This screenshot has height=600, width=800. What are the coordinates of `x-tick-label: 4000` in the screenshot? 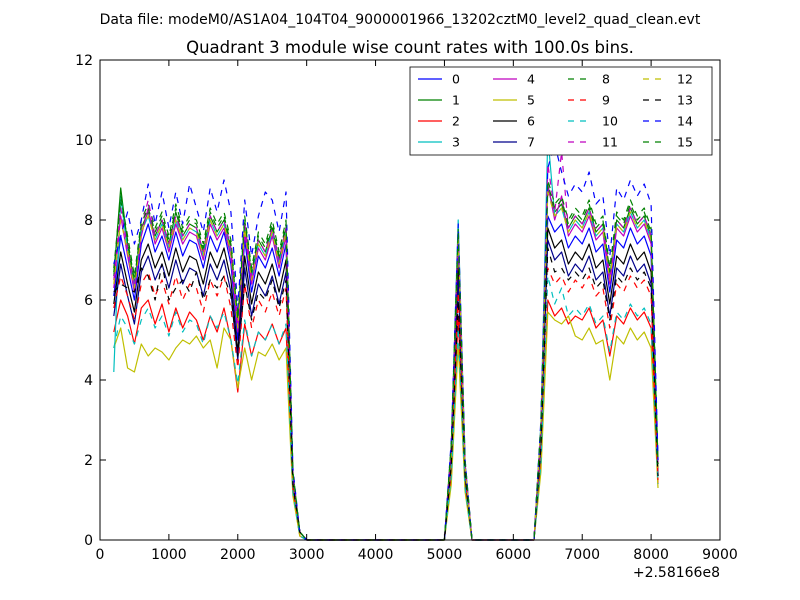 It's located at (376, 555).